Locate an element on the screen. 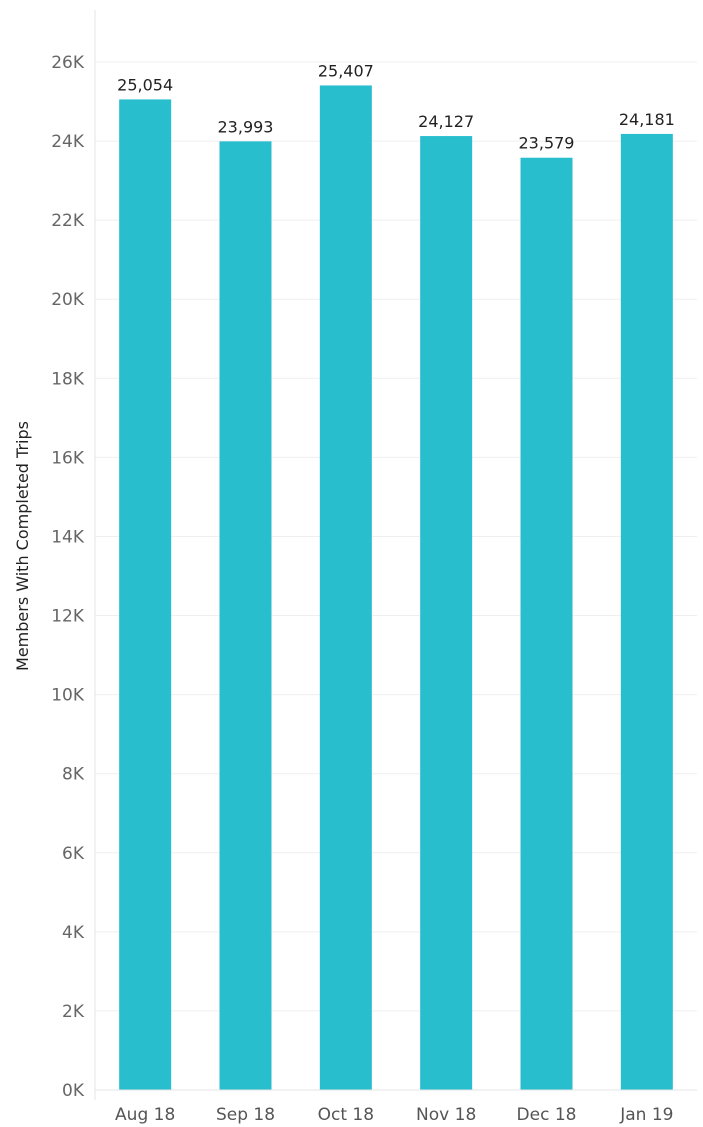 Image resolution: width=703 pixels, height=1127 pixels. y-tick-label: 8K is located at coordinates (73, 775).